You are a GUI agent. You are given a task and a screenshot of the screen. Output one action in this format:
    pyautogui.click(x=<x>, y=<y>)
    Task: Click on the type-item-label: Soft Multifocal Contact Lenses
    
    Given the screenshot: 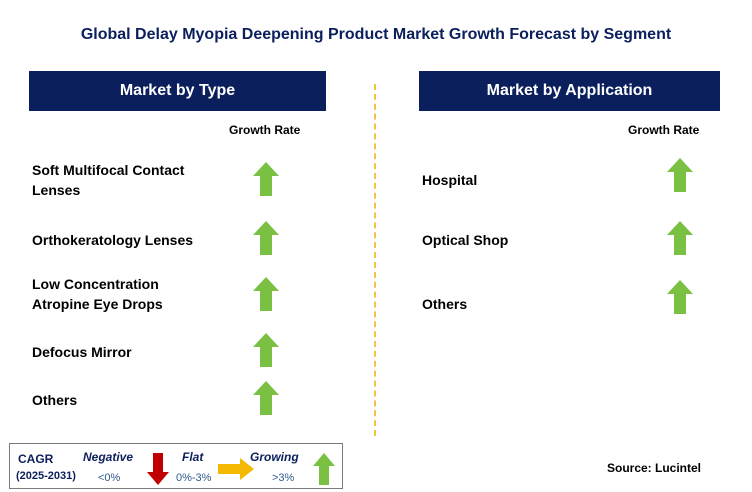 What is the action you would take?
    pyautogui.click(x=108, y=180)
    